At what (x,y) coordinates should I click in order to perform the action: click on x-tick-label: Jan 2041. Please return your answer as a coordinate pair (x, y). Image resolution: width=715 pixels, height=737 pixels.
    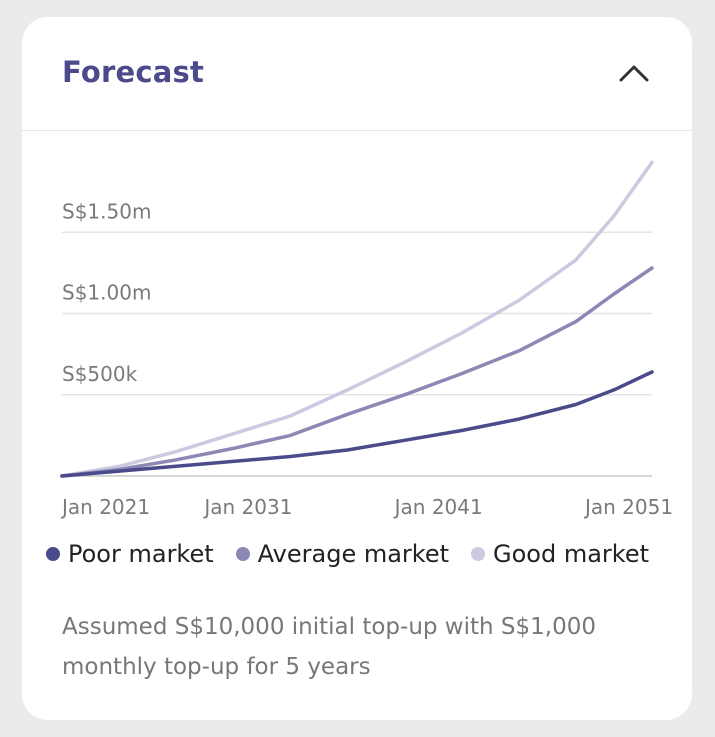
    Looking at the image, I should click on (438, 507).